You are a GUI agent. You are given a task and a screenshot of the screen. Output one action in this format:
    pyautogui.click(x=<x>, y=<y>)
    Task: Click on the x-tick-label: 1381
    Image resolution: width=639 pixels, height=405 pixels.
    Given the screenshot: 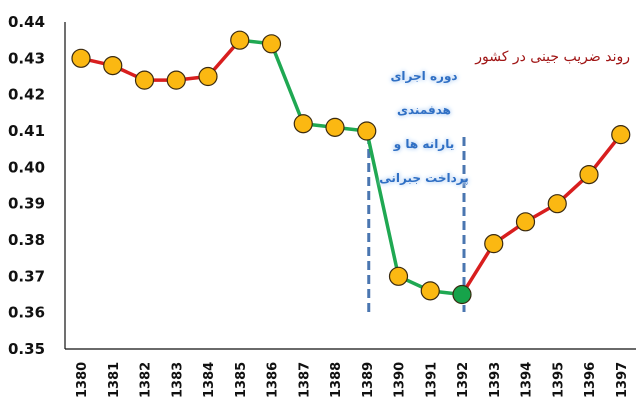 What is the action you would take?
    pyautogui.click(x=114, y=380)
    